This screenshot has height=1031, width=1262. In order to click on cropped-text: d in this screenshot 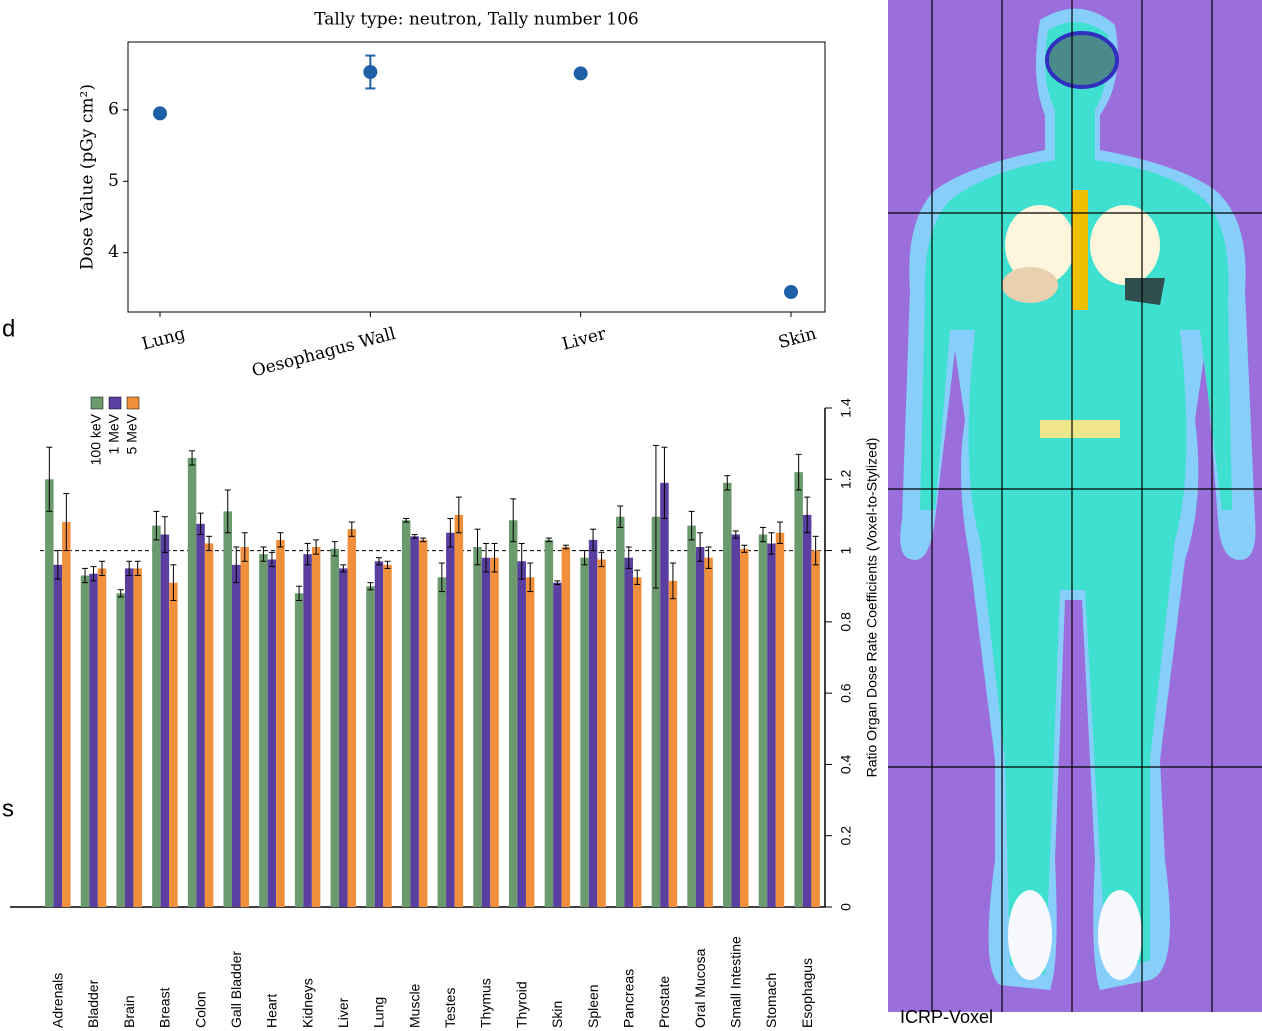, I will do `click(8, 328)`.